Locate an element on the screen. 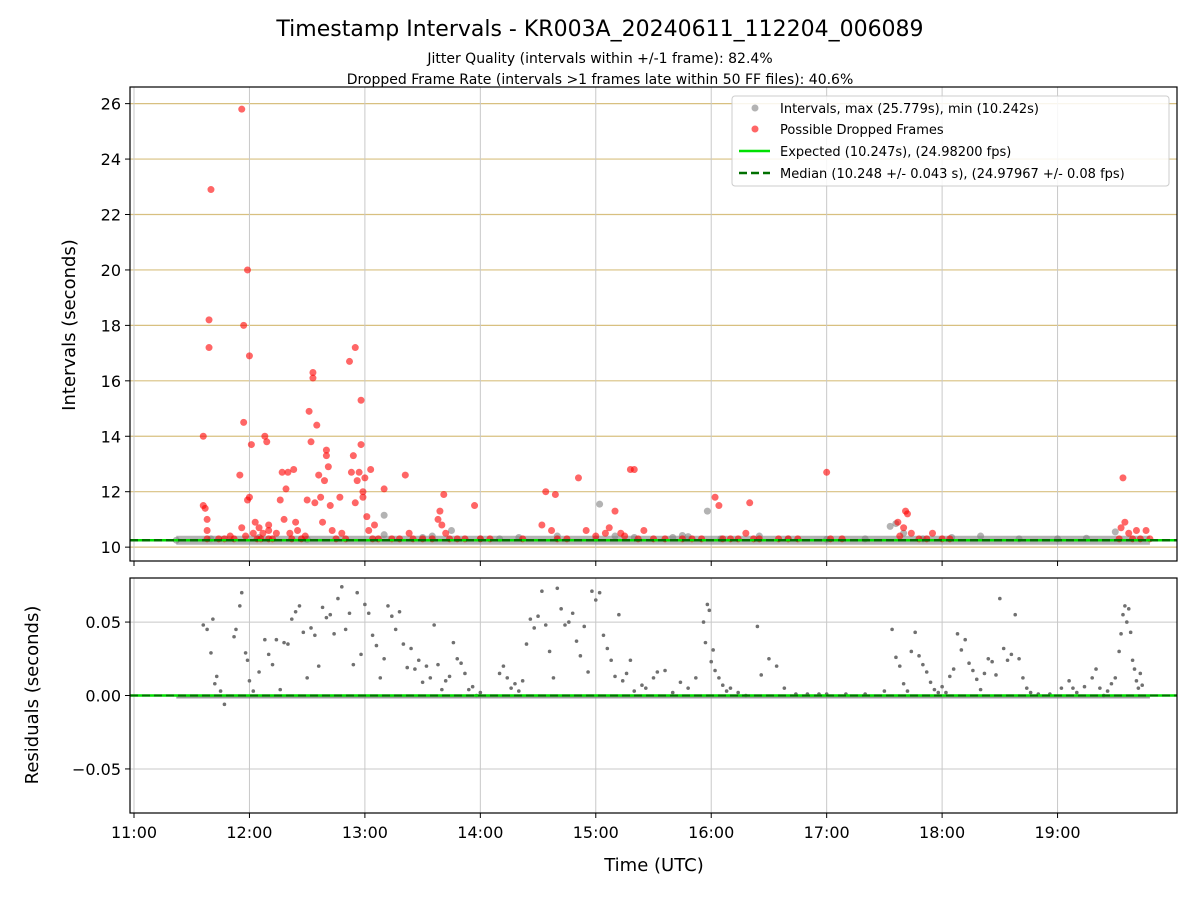 This screenshot has width=1200, height=900. y-tick-label: 12 is located at coordinates (111, 492).